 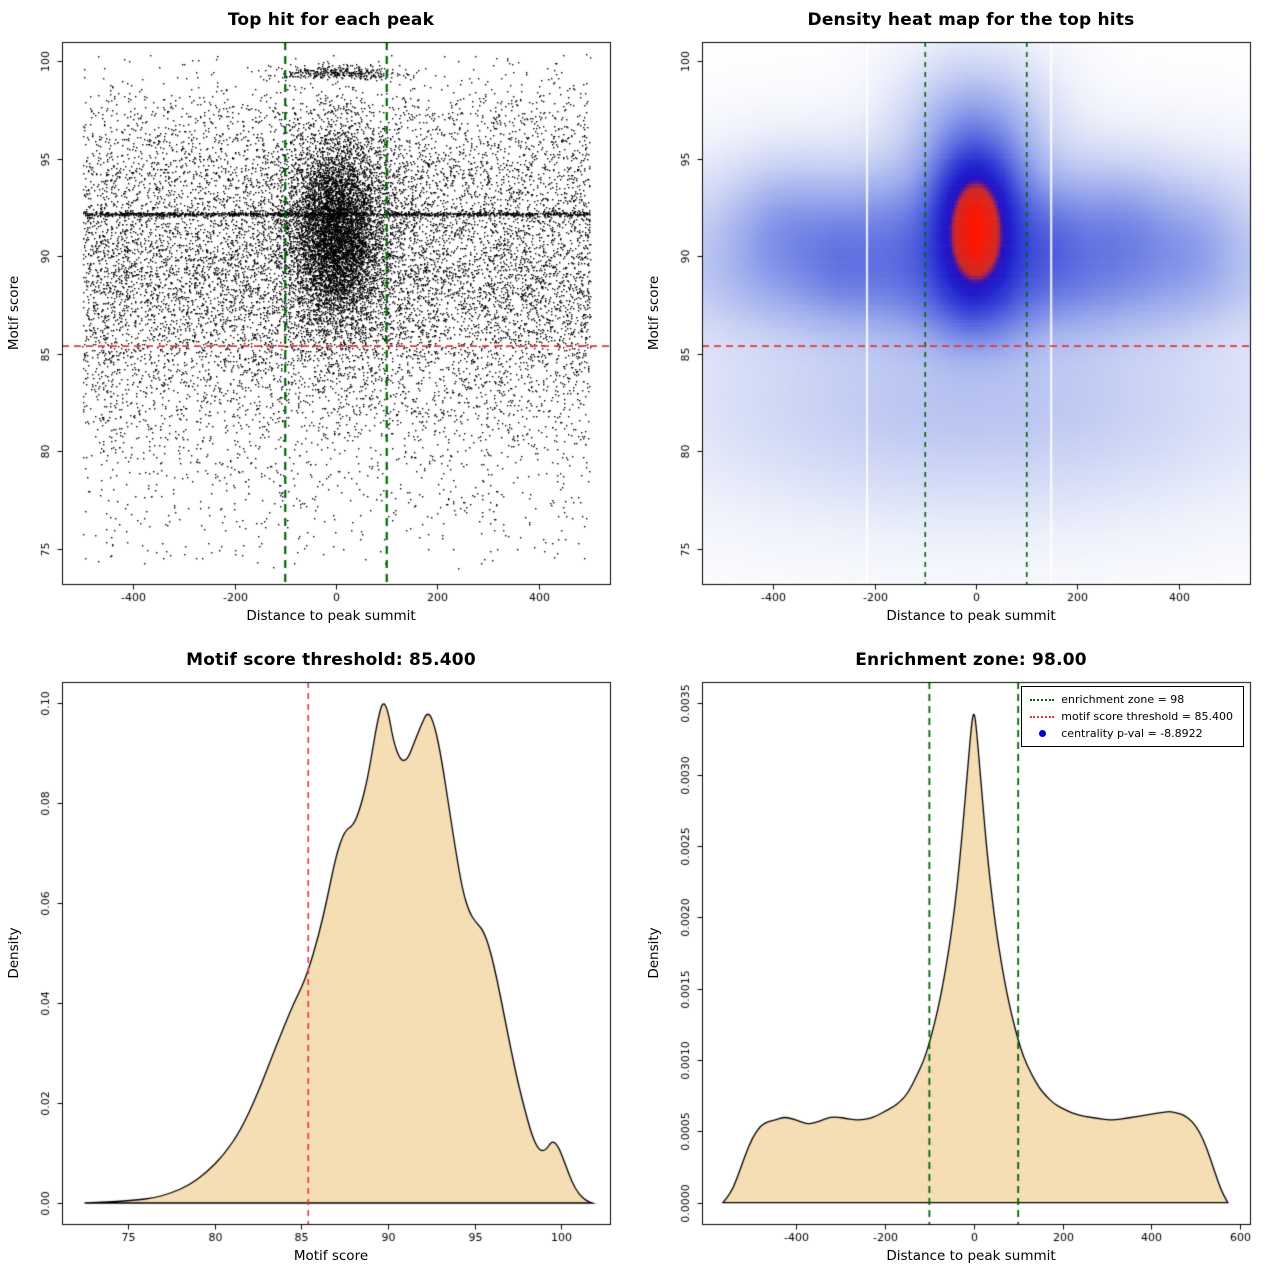 I want to click on centrality-dot-icon, so click(x=1042, y=733).